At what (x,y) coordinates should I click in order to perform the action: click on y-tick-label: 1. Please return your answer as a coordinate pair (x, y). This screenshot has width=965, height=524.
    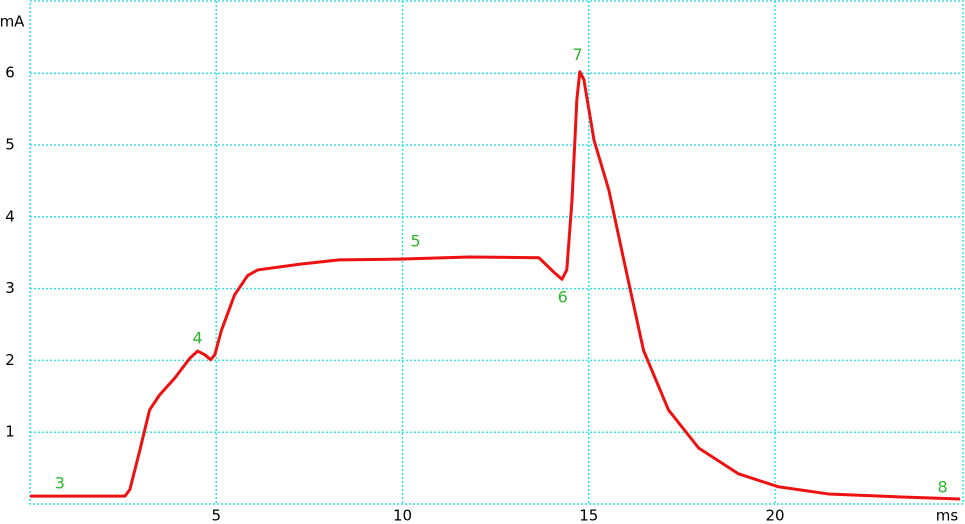
    Looking at the image, I should click on (10, 432).